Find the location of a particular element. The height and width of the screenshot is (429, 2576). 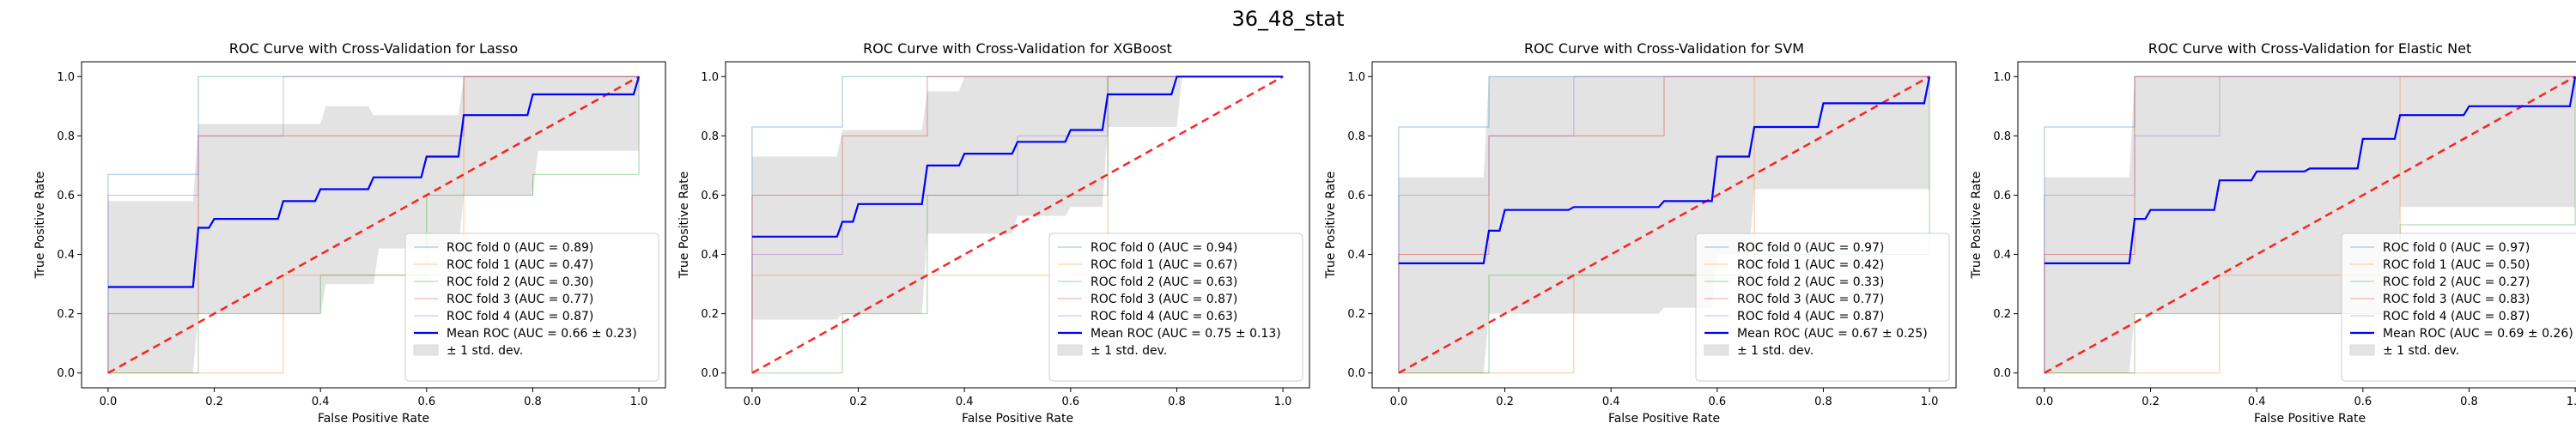

legend-mean-label: Mean ROC (AUC = 0.69 ± 0.26) is located at coordinates (2478, 334).